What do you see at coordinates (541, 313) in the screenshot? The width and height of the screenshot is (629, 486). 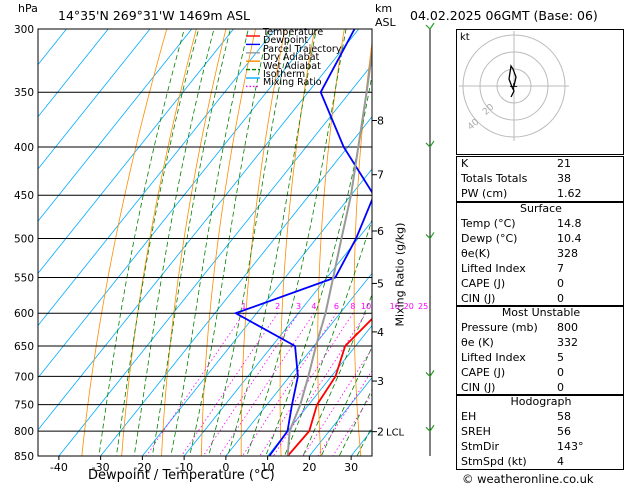 I see `most-unstable-title: Most Unstable` at bounding box center [541, 313].